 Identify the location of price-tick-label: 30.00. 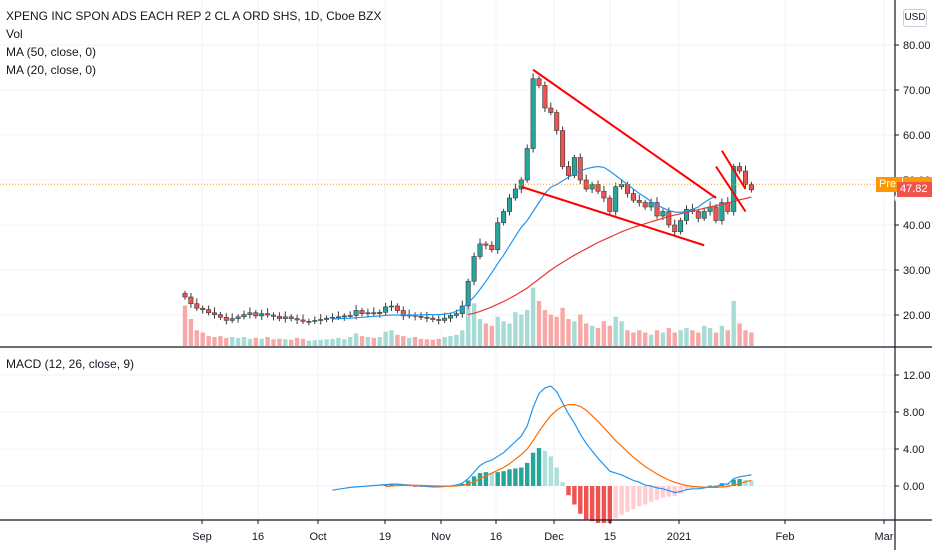
(917, 271).